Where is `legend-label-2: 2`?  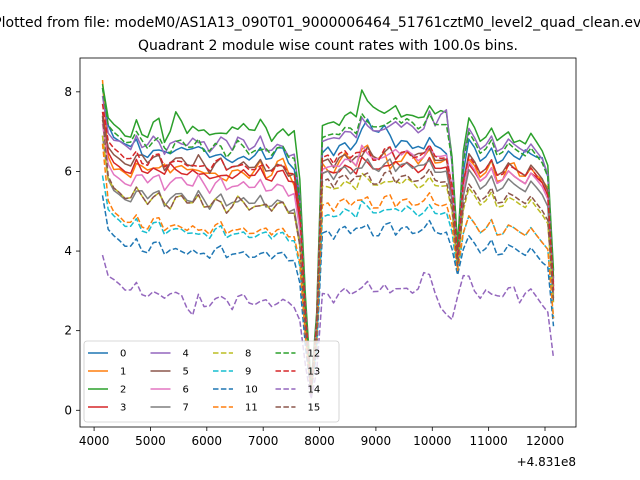
legend-label-2: 2 is located at coordinates (123, 390).